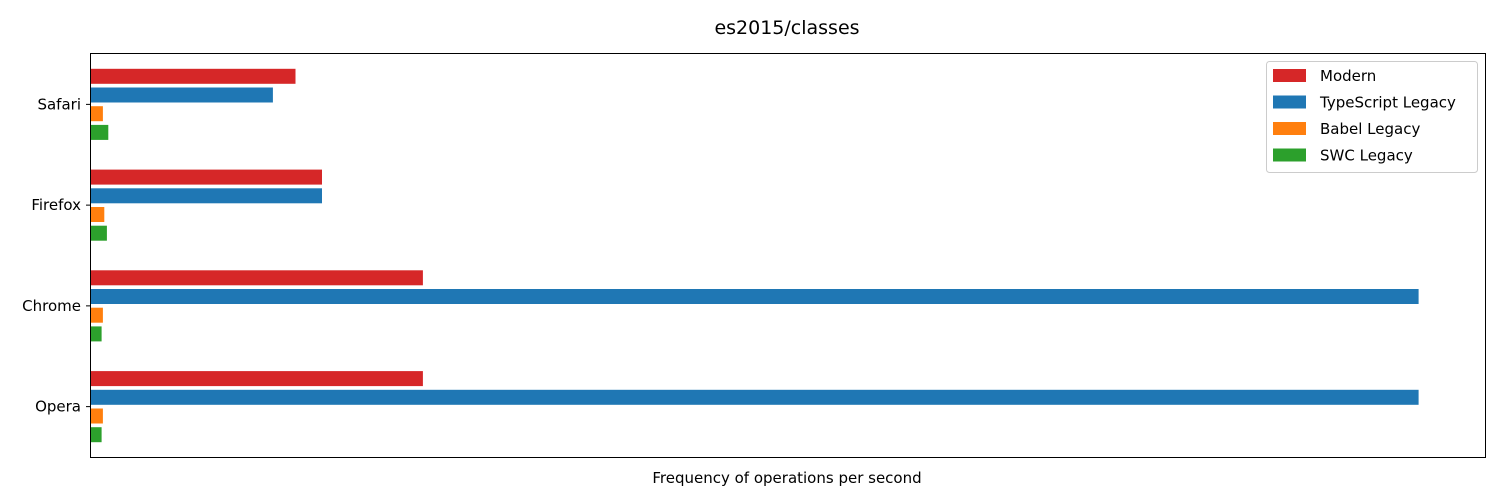 The image size is (1500, 500). Describe the element at coordinates (97, 416) in the screenshot. I see `bar-opera-babel-legacy` at that location.